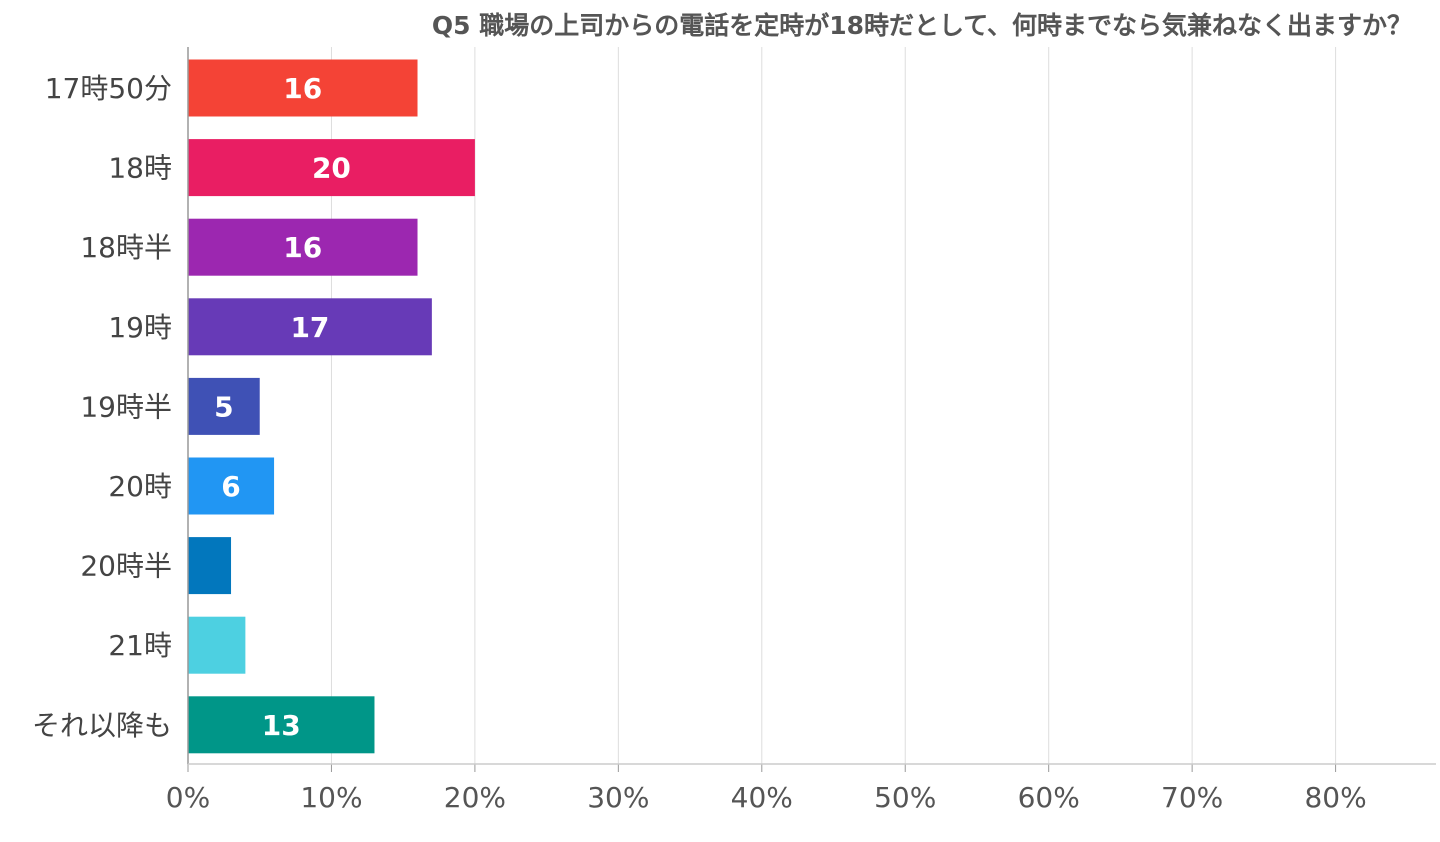  What do you see at coordinates (905, 797) in the screenshot?
I see `x-tick-label: 50%` at bounding box center [905, 797].